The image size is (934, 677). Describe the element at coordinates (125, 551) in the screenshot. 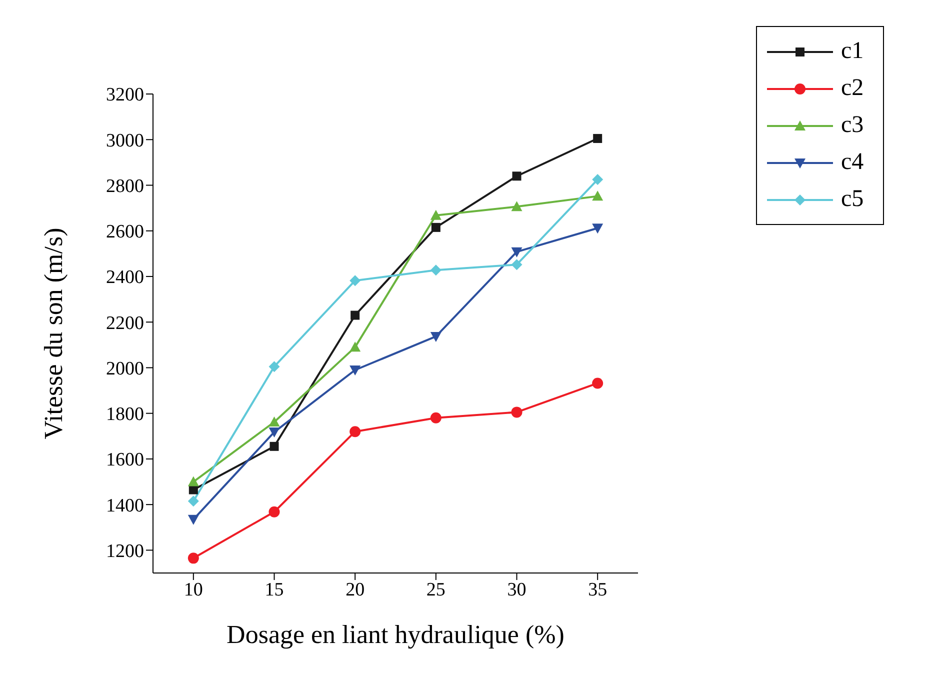

I see `y-tick-label: 1200` at that location.